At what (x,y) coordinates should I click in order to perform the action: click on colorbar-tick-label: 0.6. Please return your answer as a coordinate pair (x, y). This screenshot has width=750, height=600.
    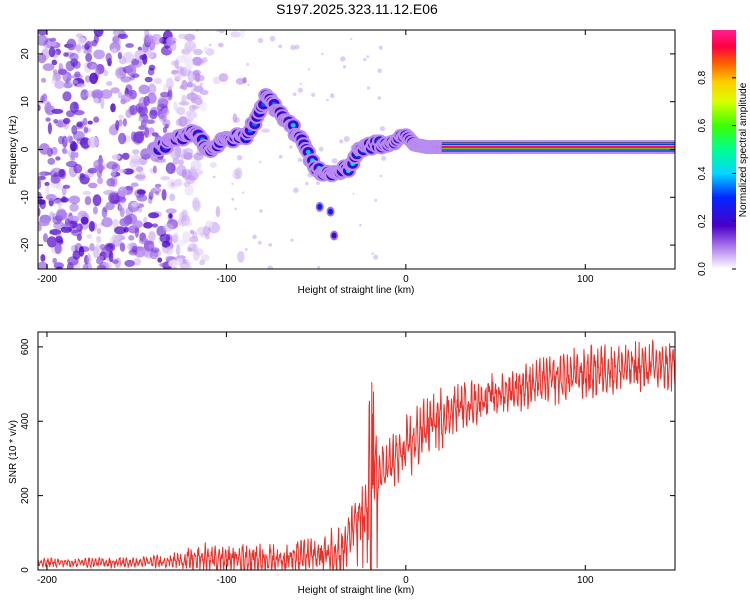
    Looking at the image, I should click on (702, 125).